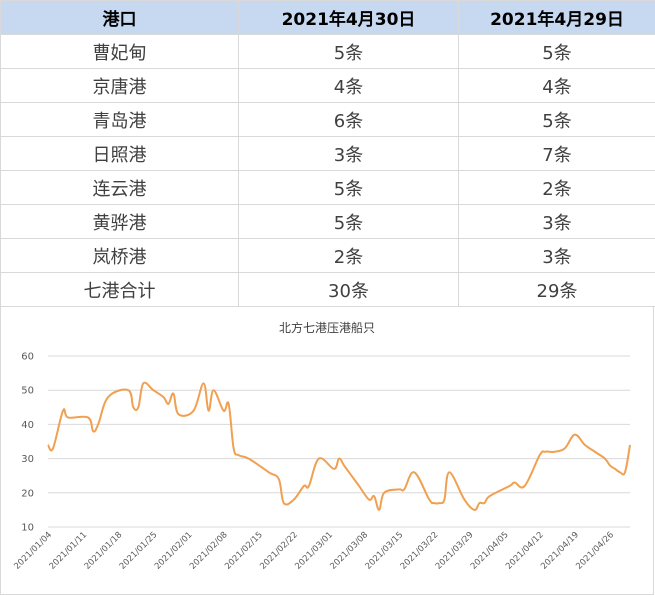  What do you see at coordinates (557, 188) in the screenshot?
I see `count-0429: 2条` at bounding box center [557, 188].